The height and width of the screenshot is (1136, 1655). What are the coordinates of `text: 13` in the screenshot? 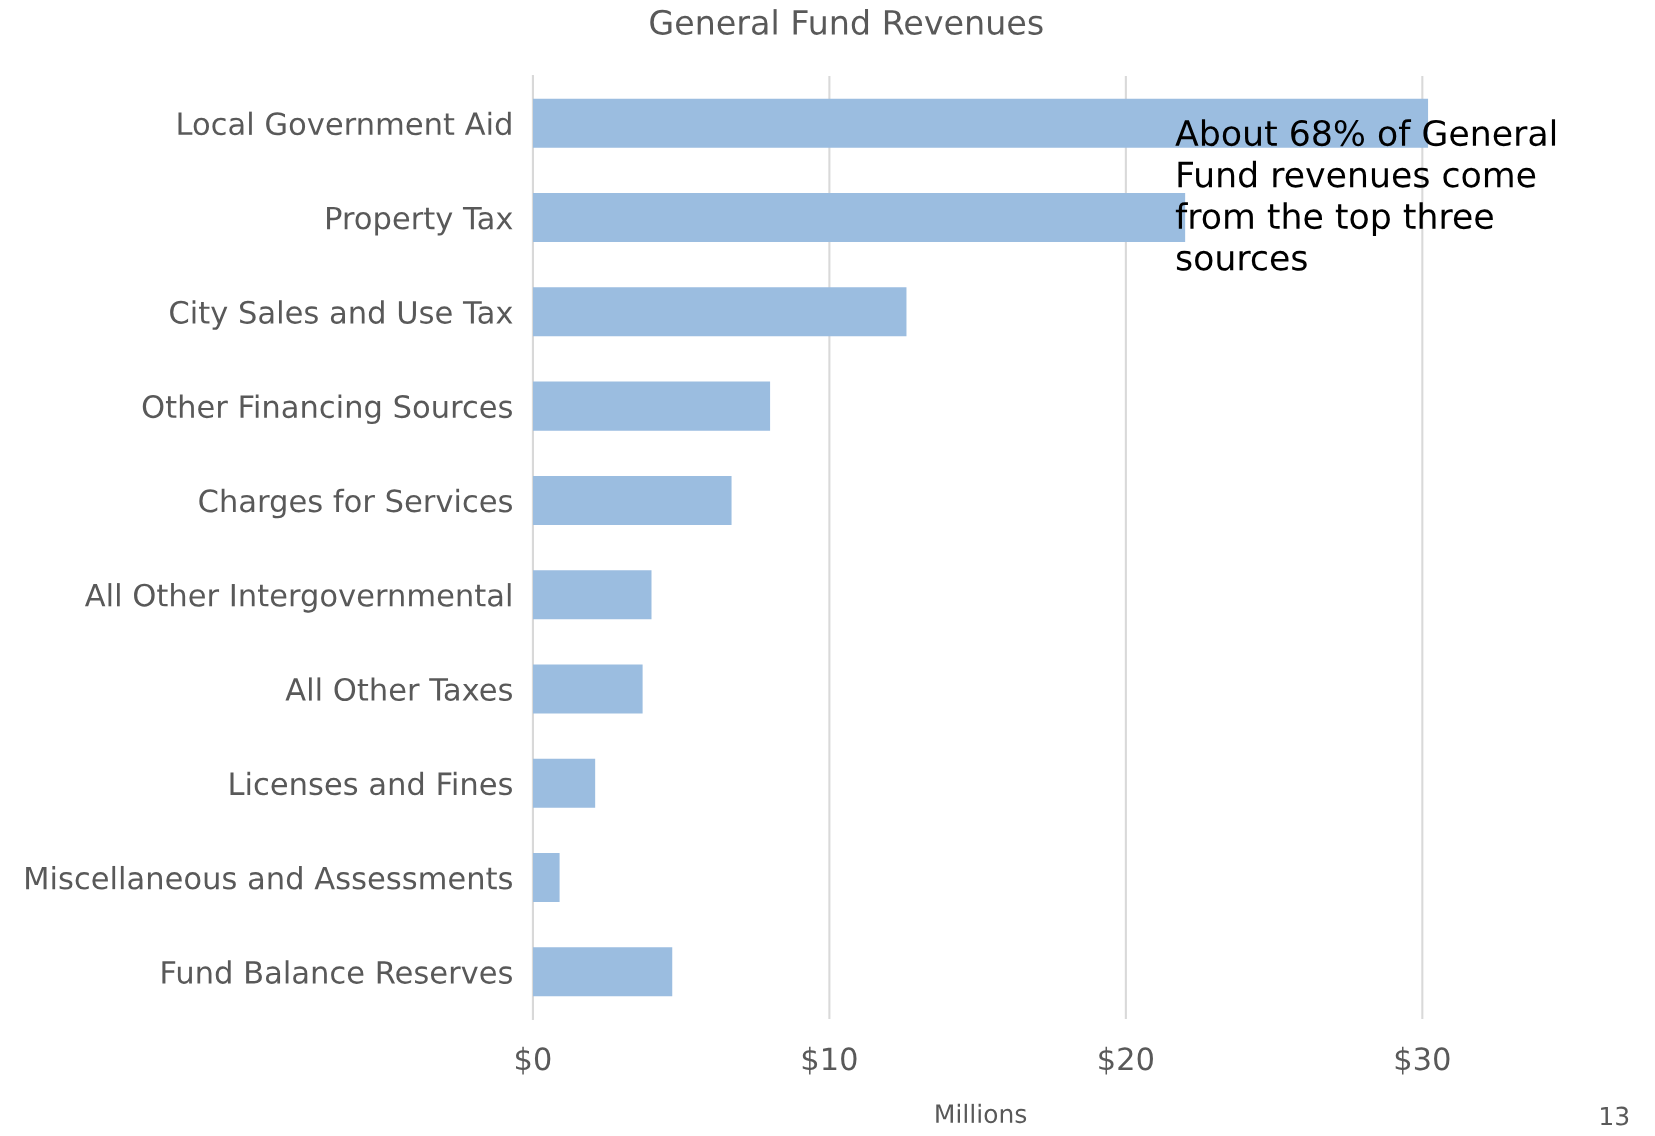 It's located at (1615, 1116).